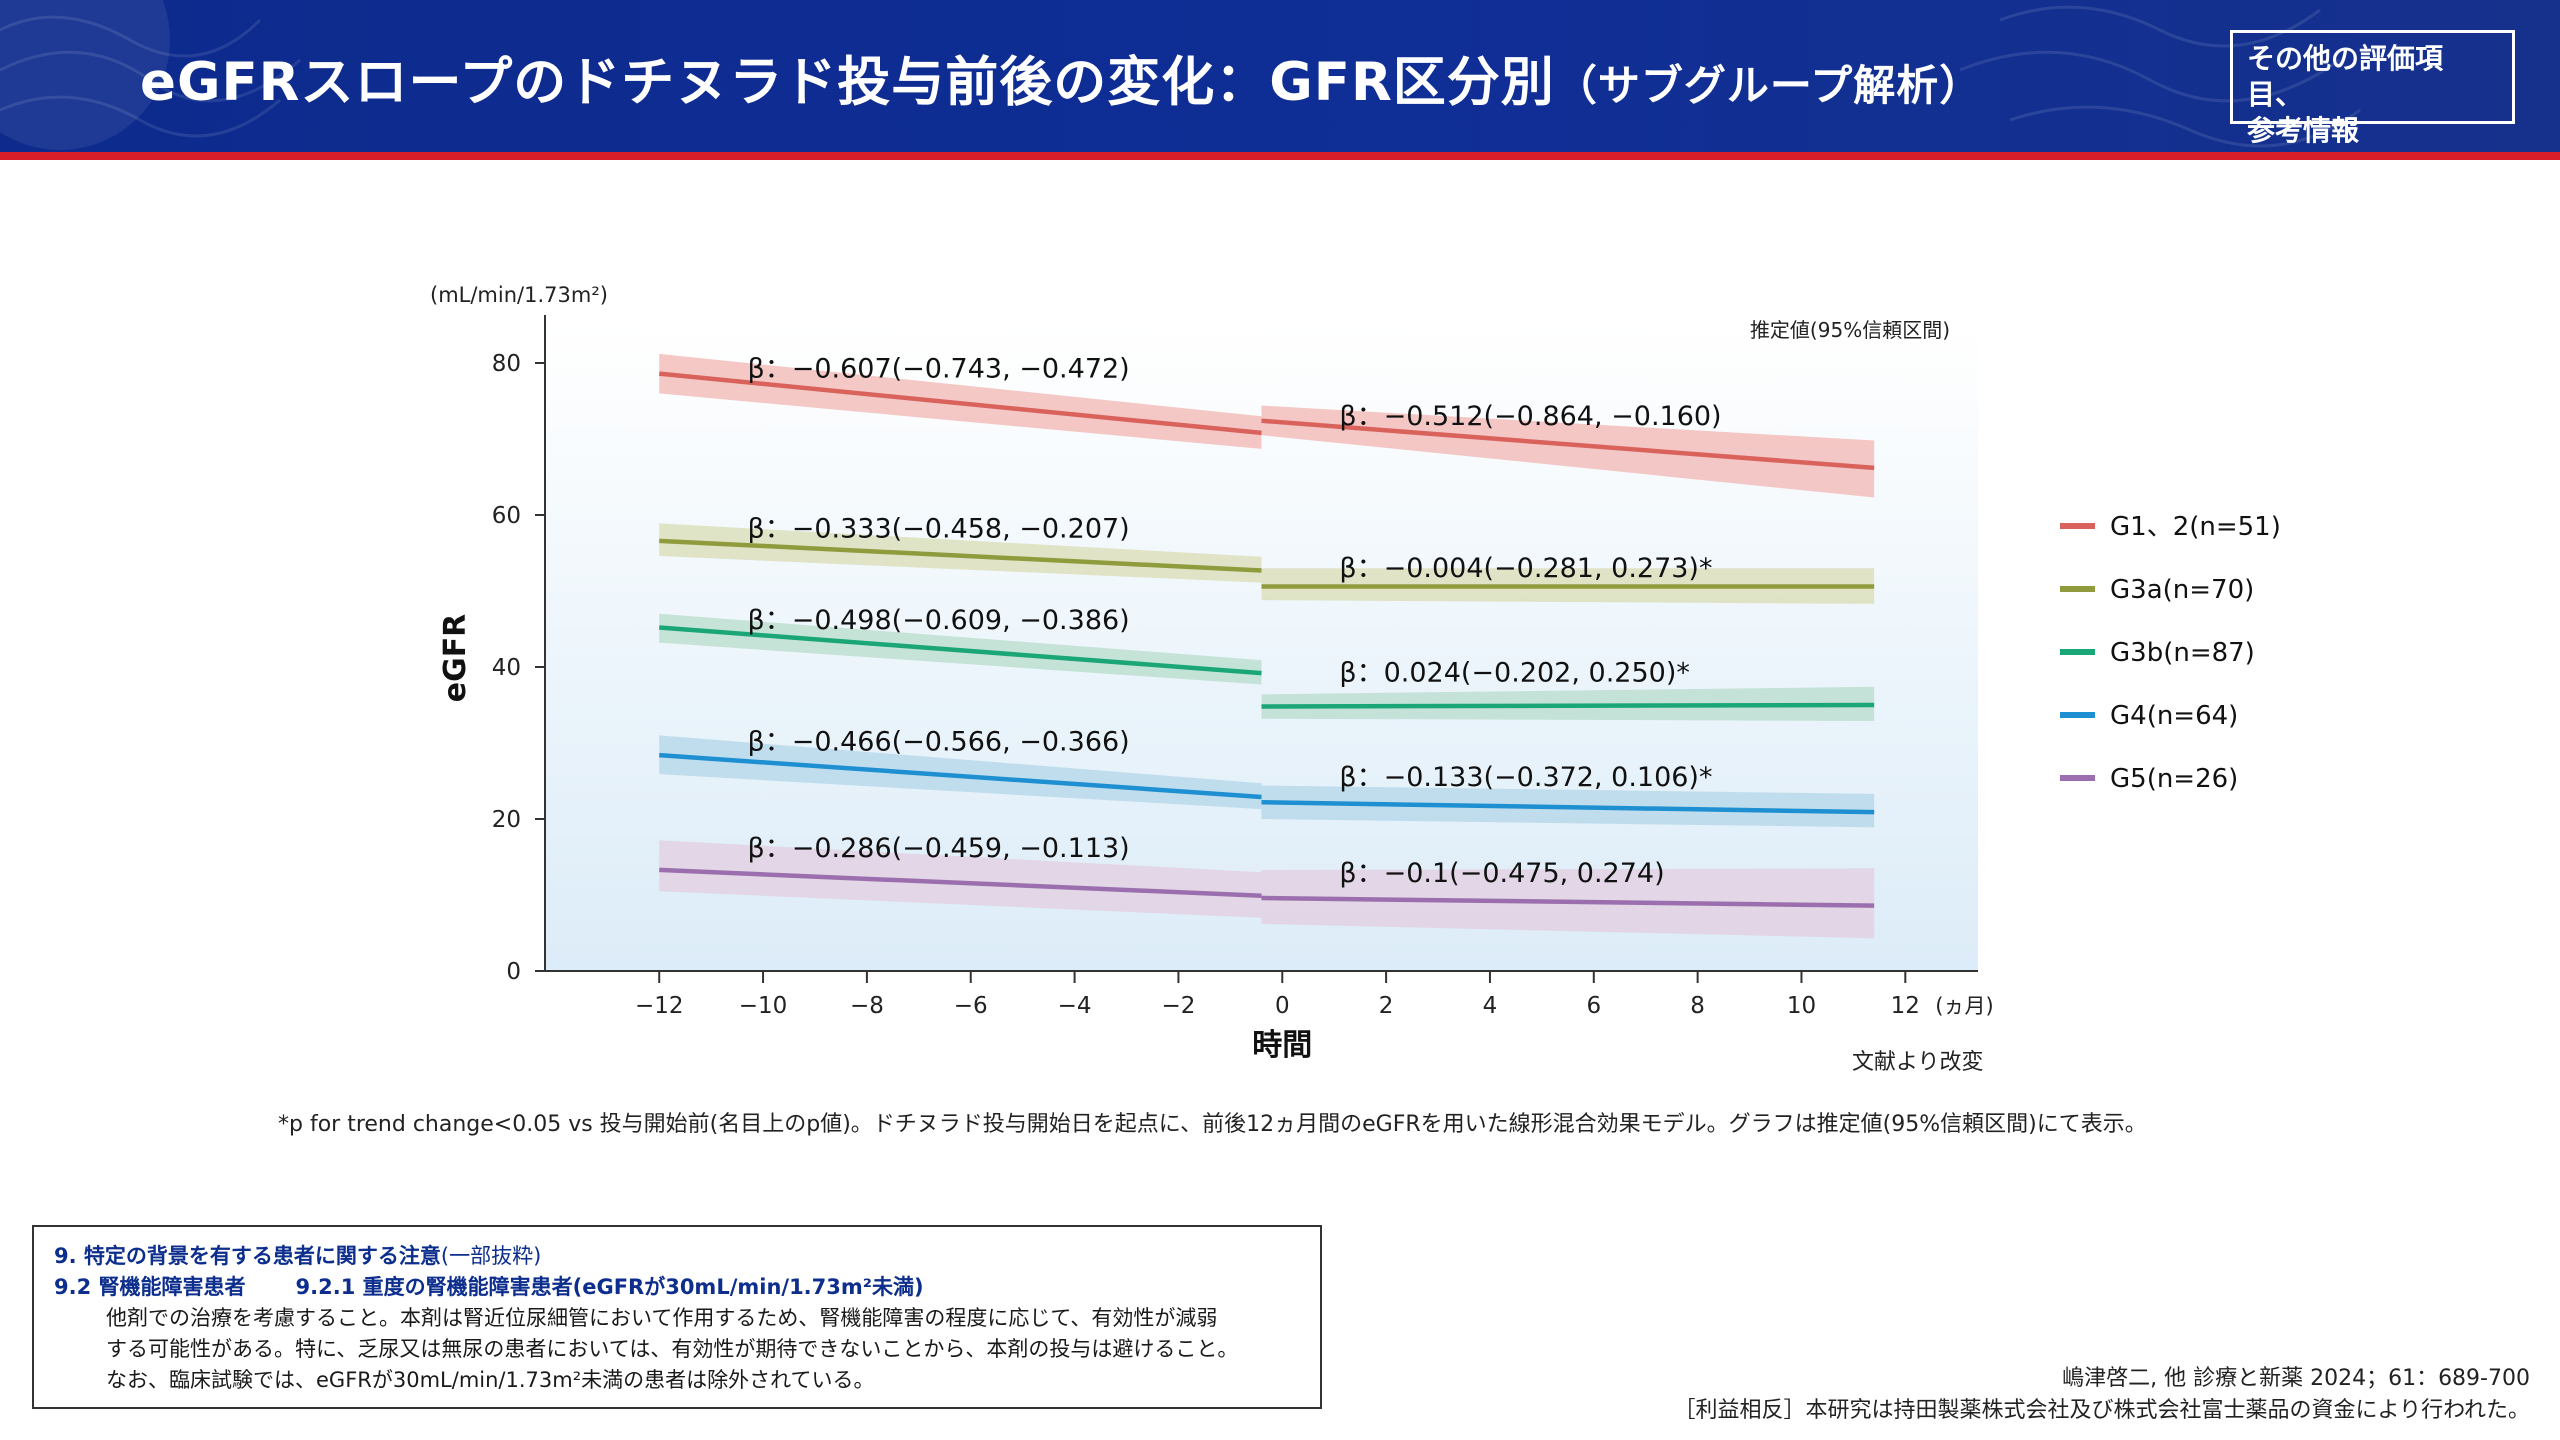  I want to click on legend-label: G3a(n=70), so click(2182, 590).